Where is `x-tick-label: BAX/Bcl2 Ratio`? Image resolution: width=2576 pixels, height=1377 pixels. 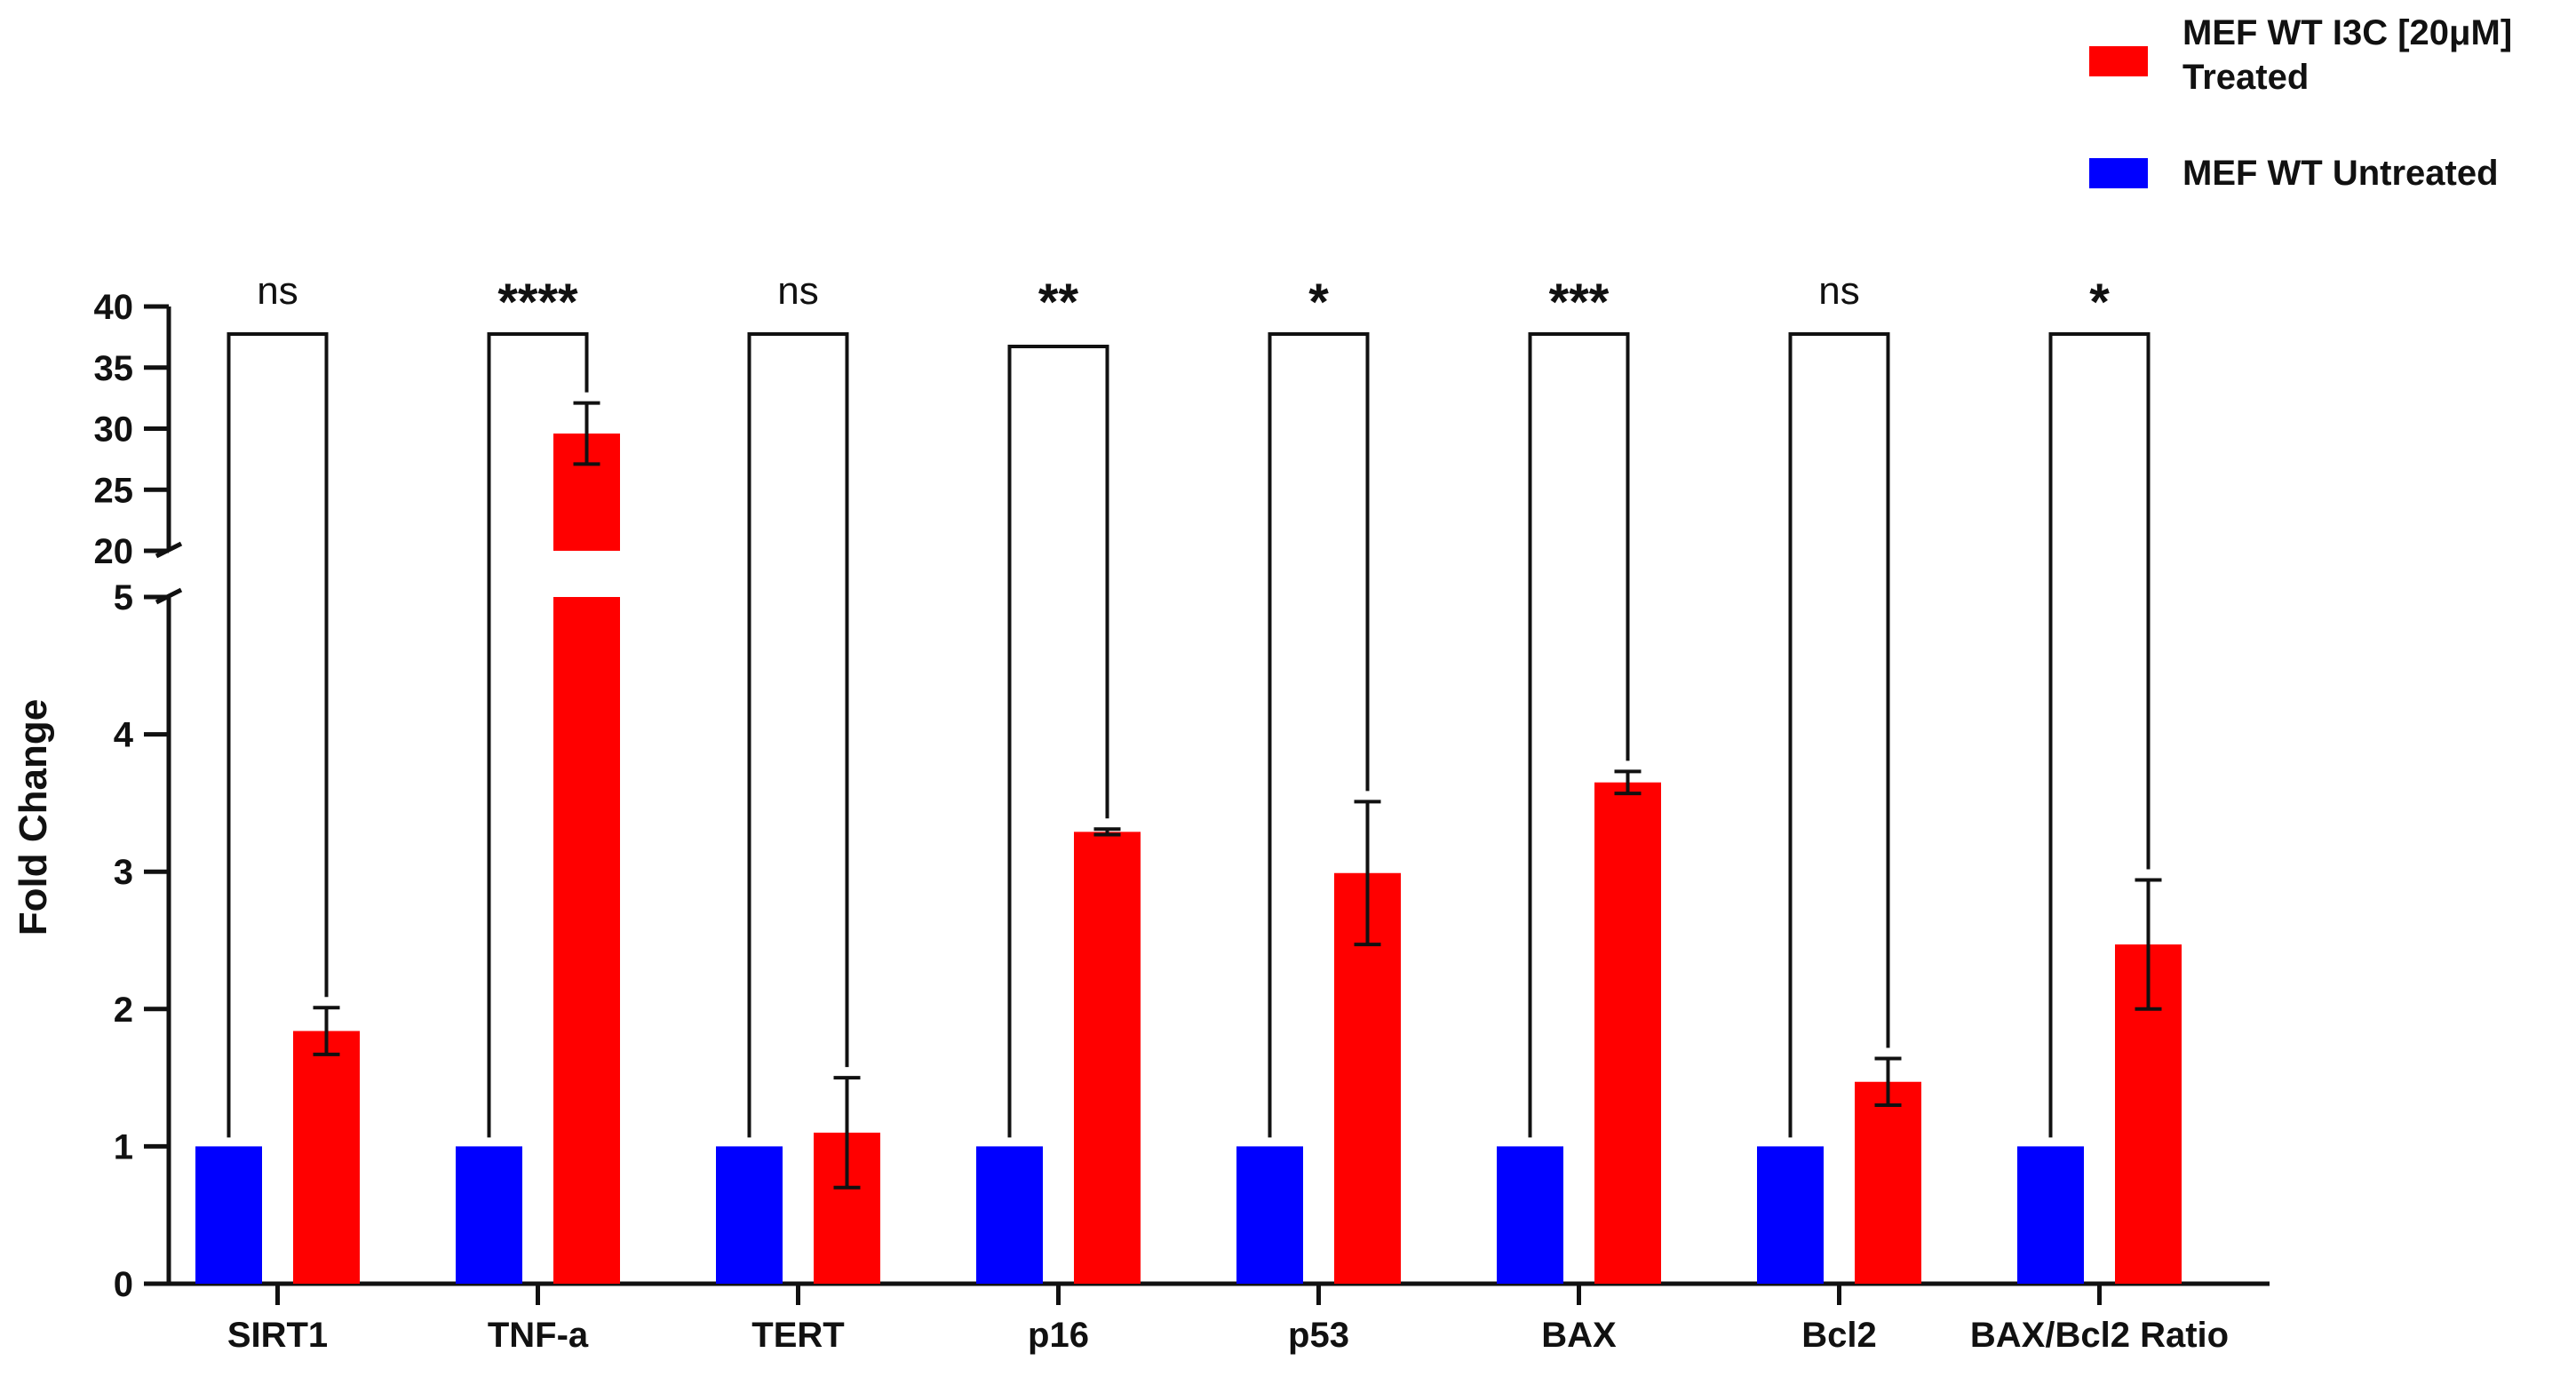 x-tick-label: BAX/Bcl2 Ratio is located at coordinates (2099, 1335).